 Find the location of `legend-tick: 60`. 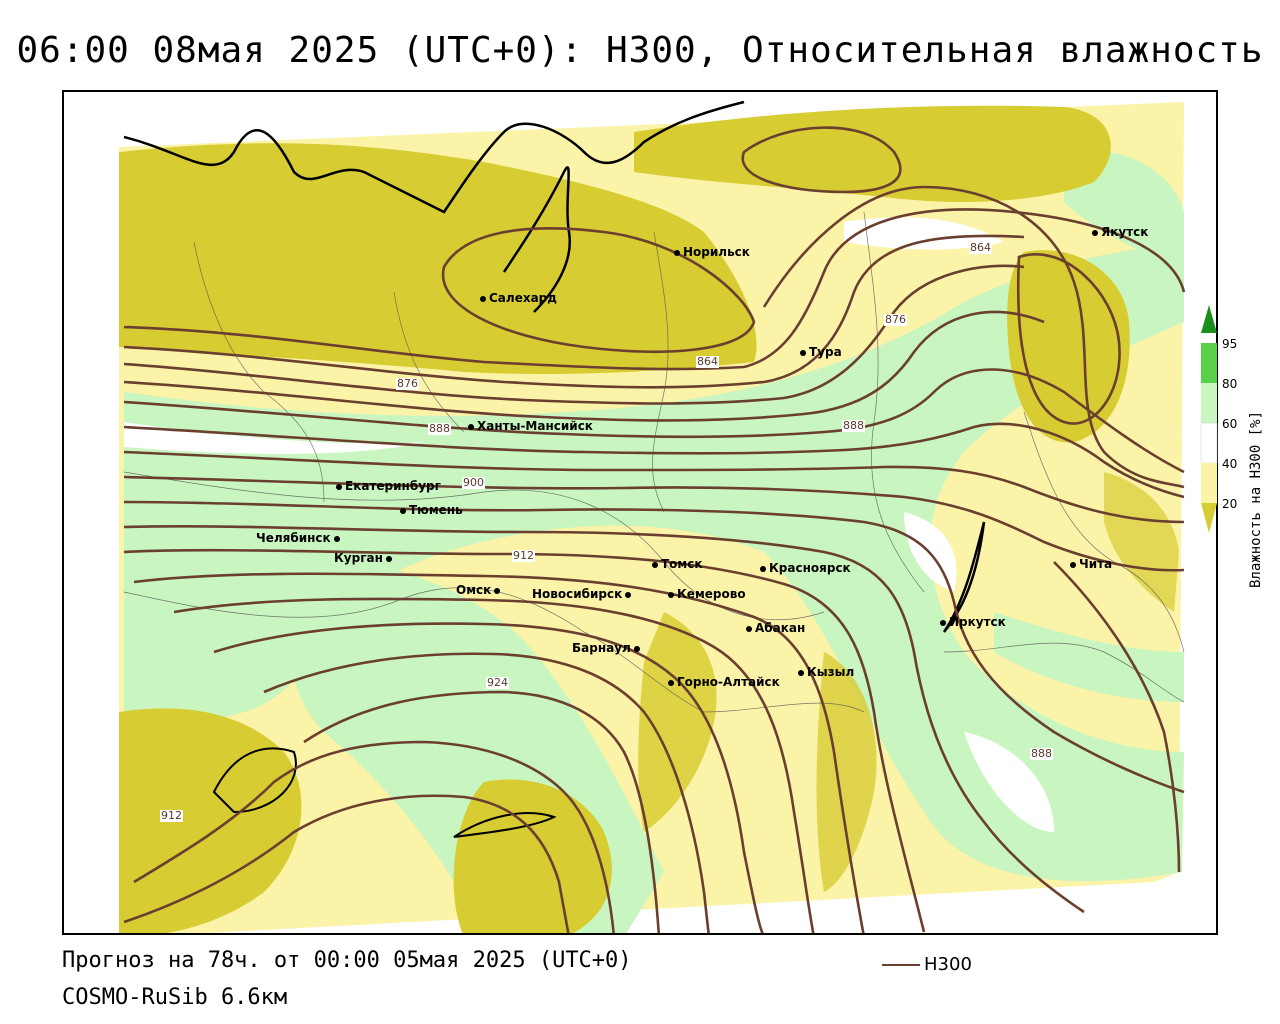

legend-tick: 60 is located at coordinates (1230, 424).